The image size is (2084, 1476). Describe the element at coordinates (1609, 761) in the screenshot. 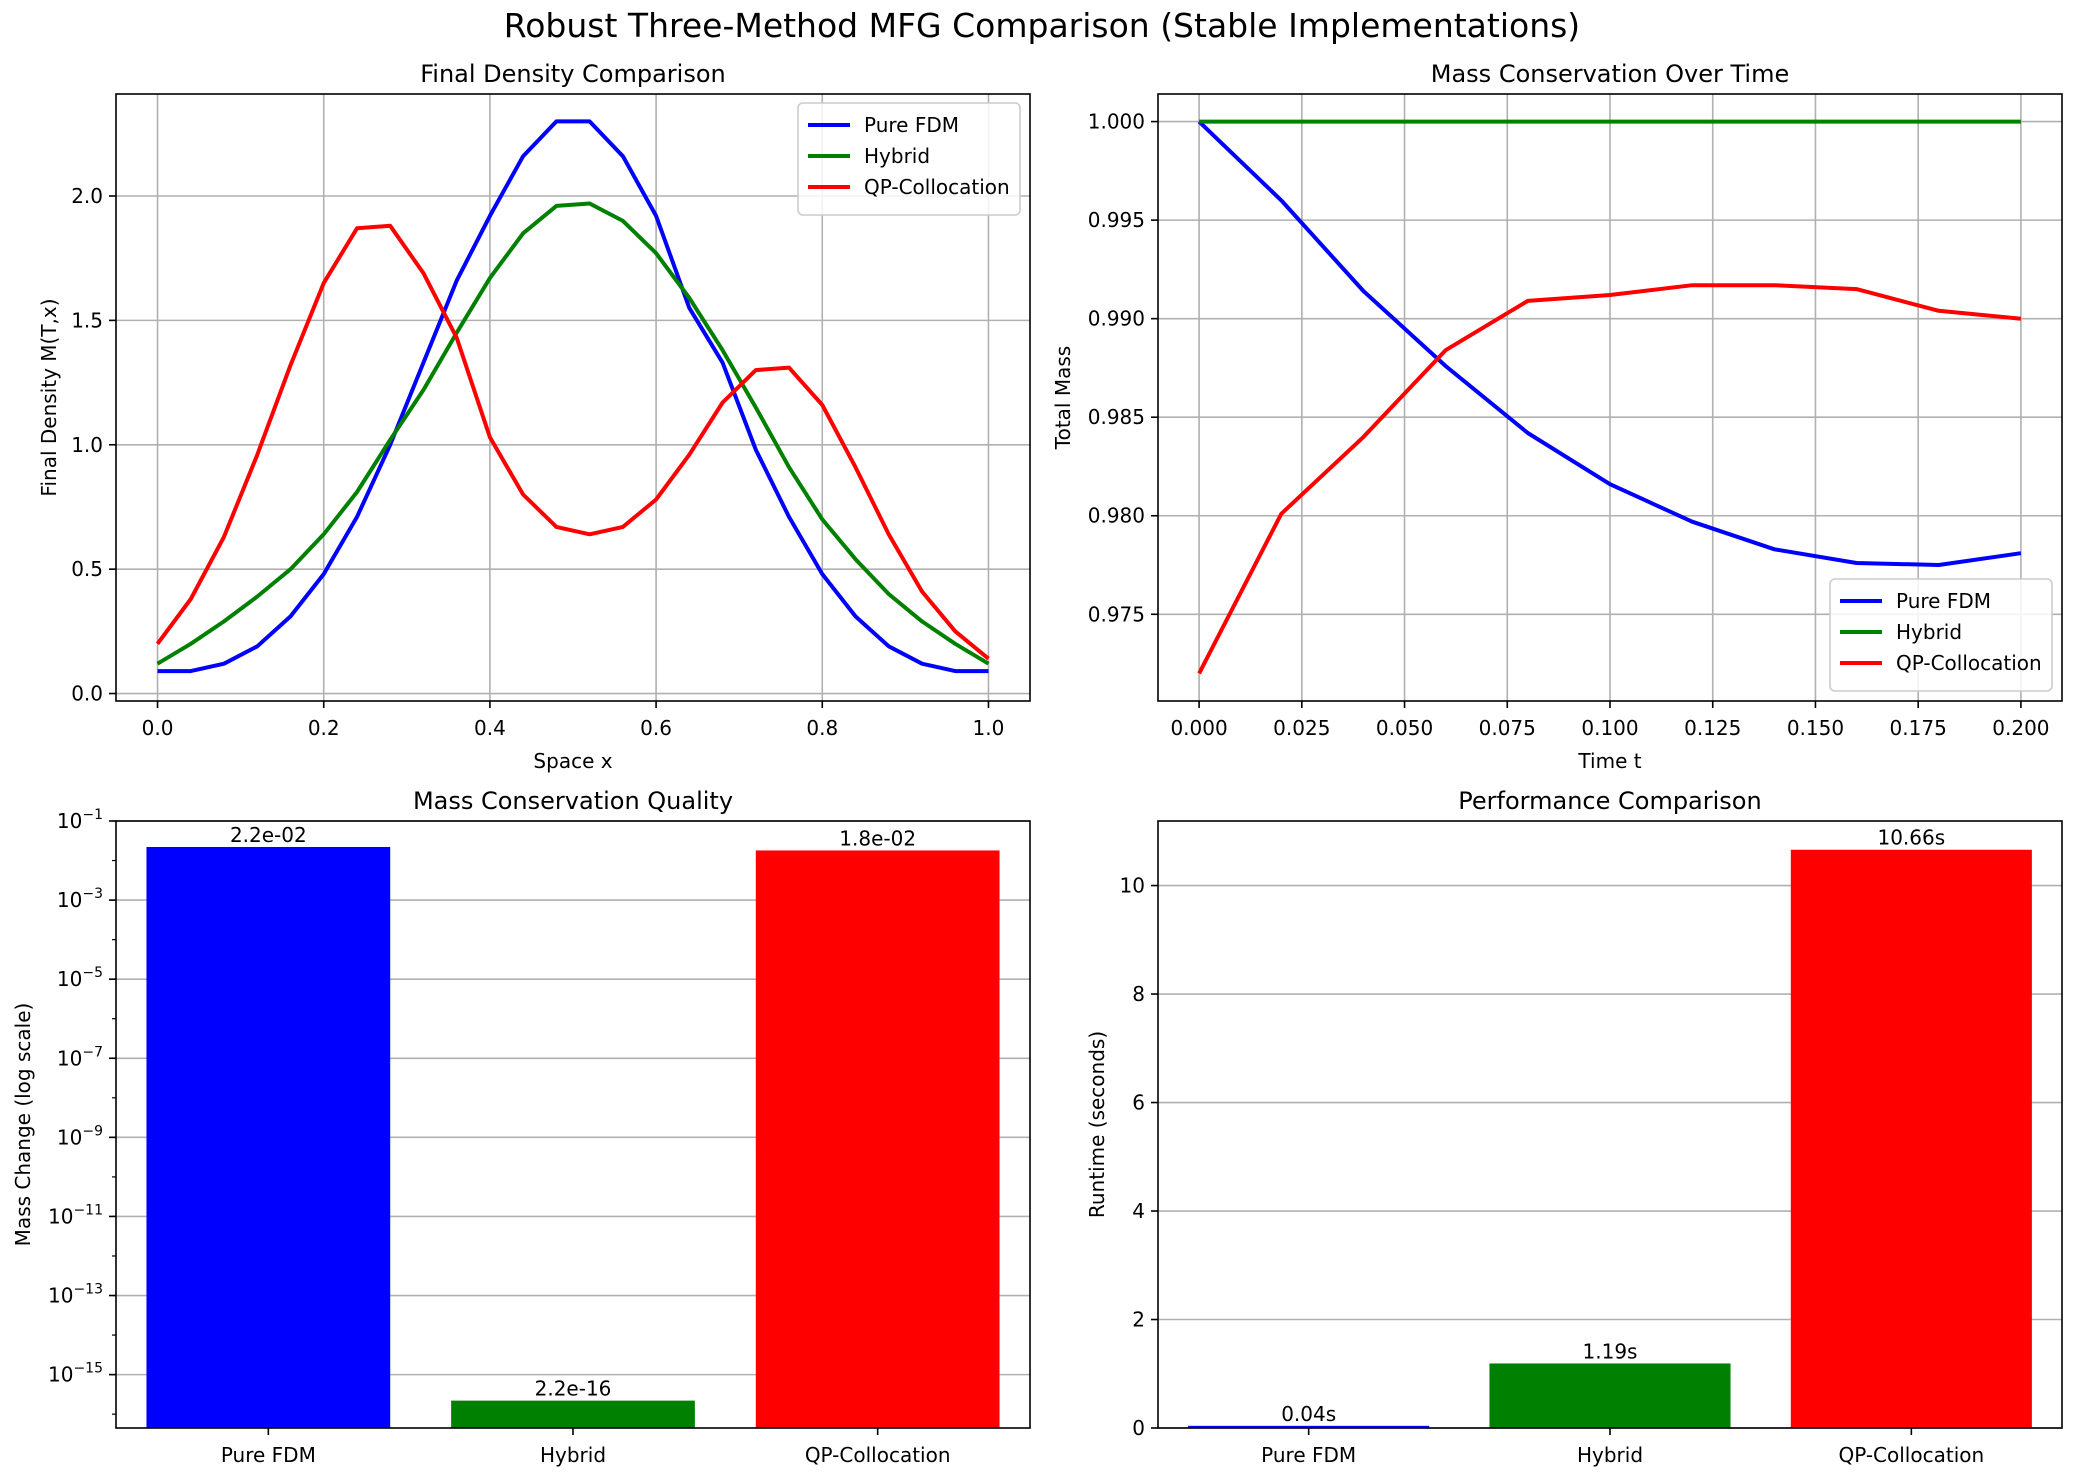

I see `x-axis-label: Time t` at that location.